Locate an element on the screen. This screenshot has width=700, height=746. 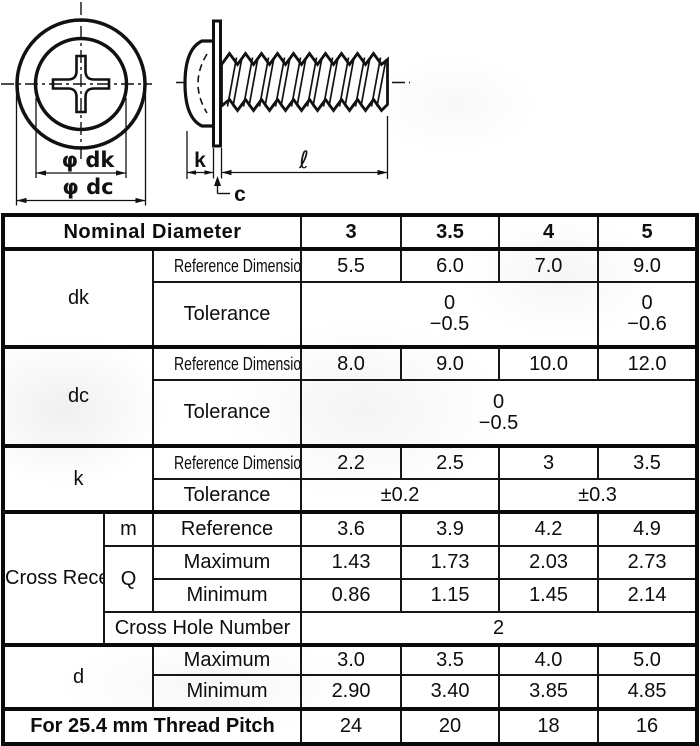
m-label: m is located at coordinates (128, 528).